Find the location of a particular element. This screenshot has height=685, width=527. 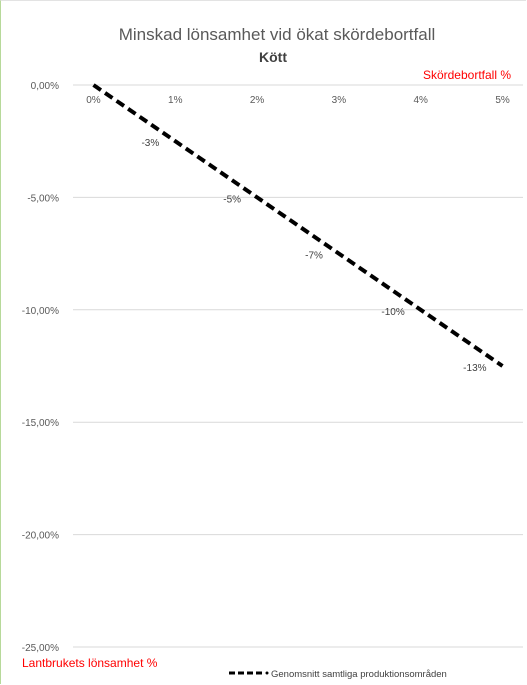

data-label: -10% is located at coordinates (392, 312).